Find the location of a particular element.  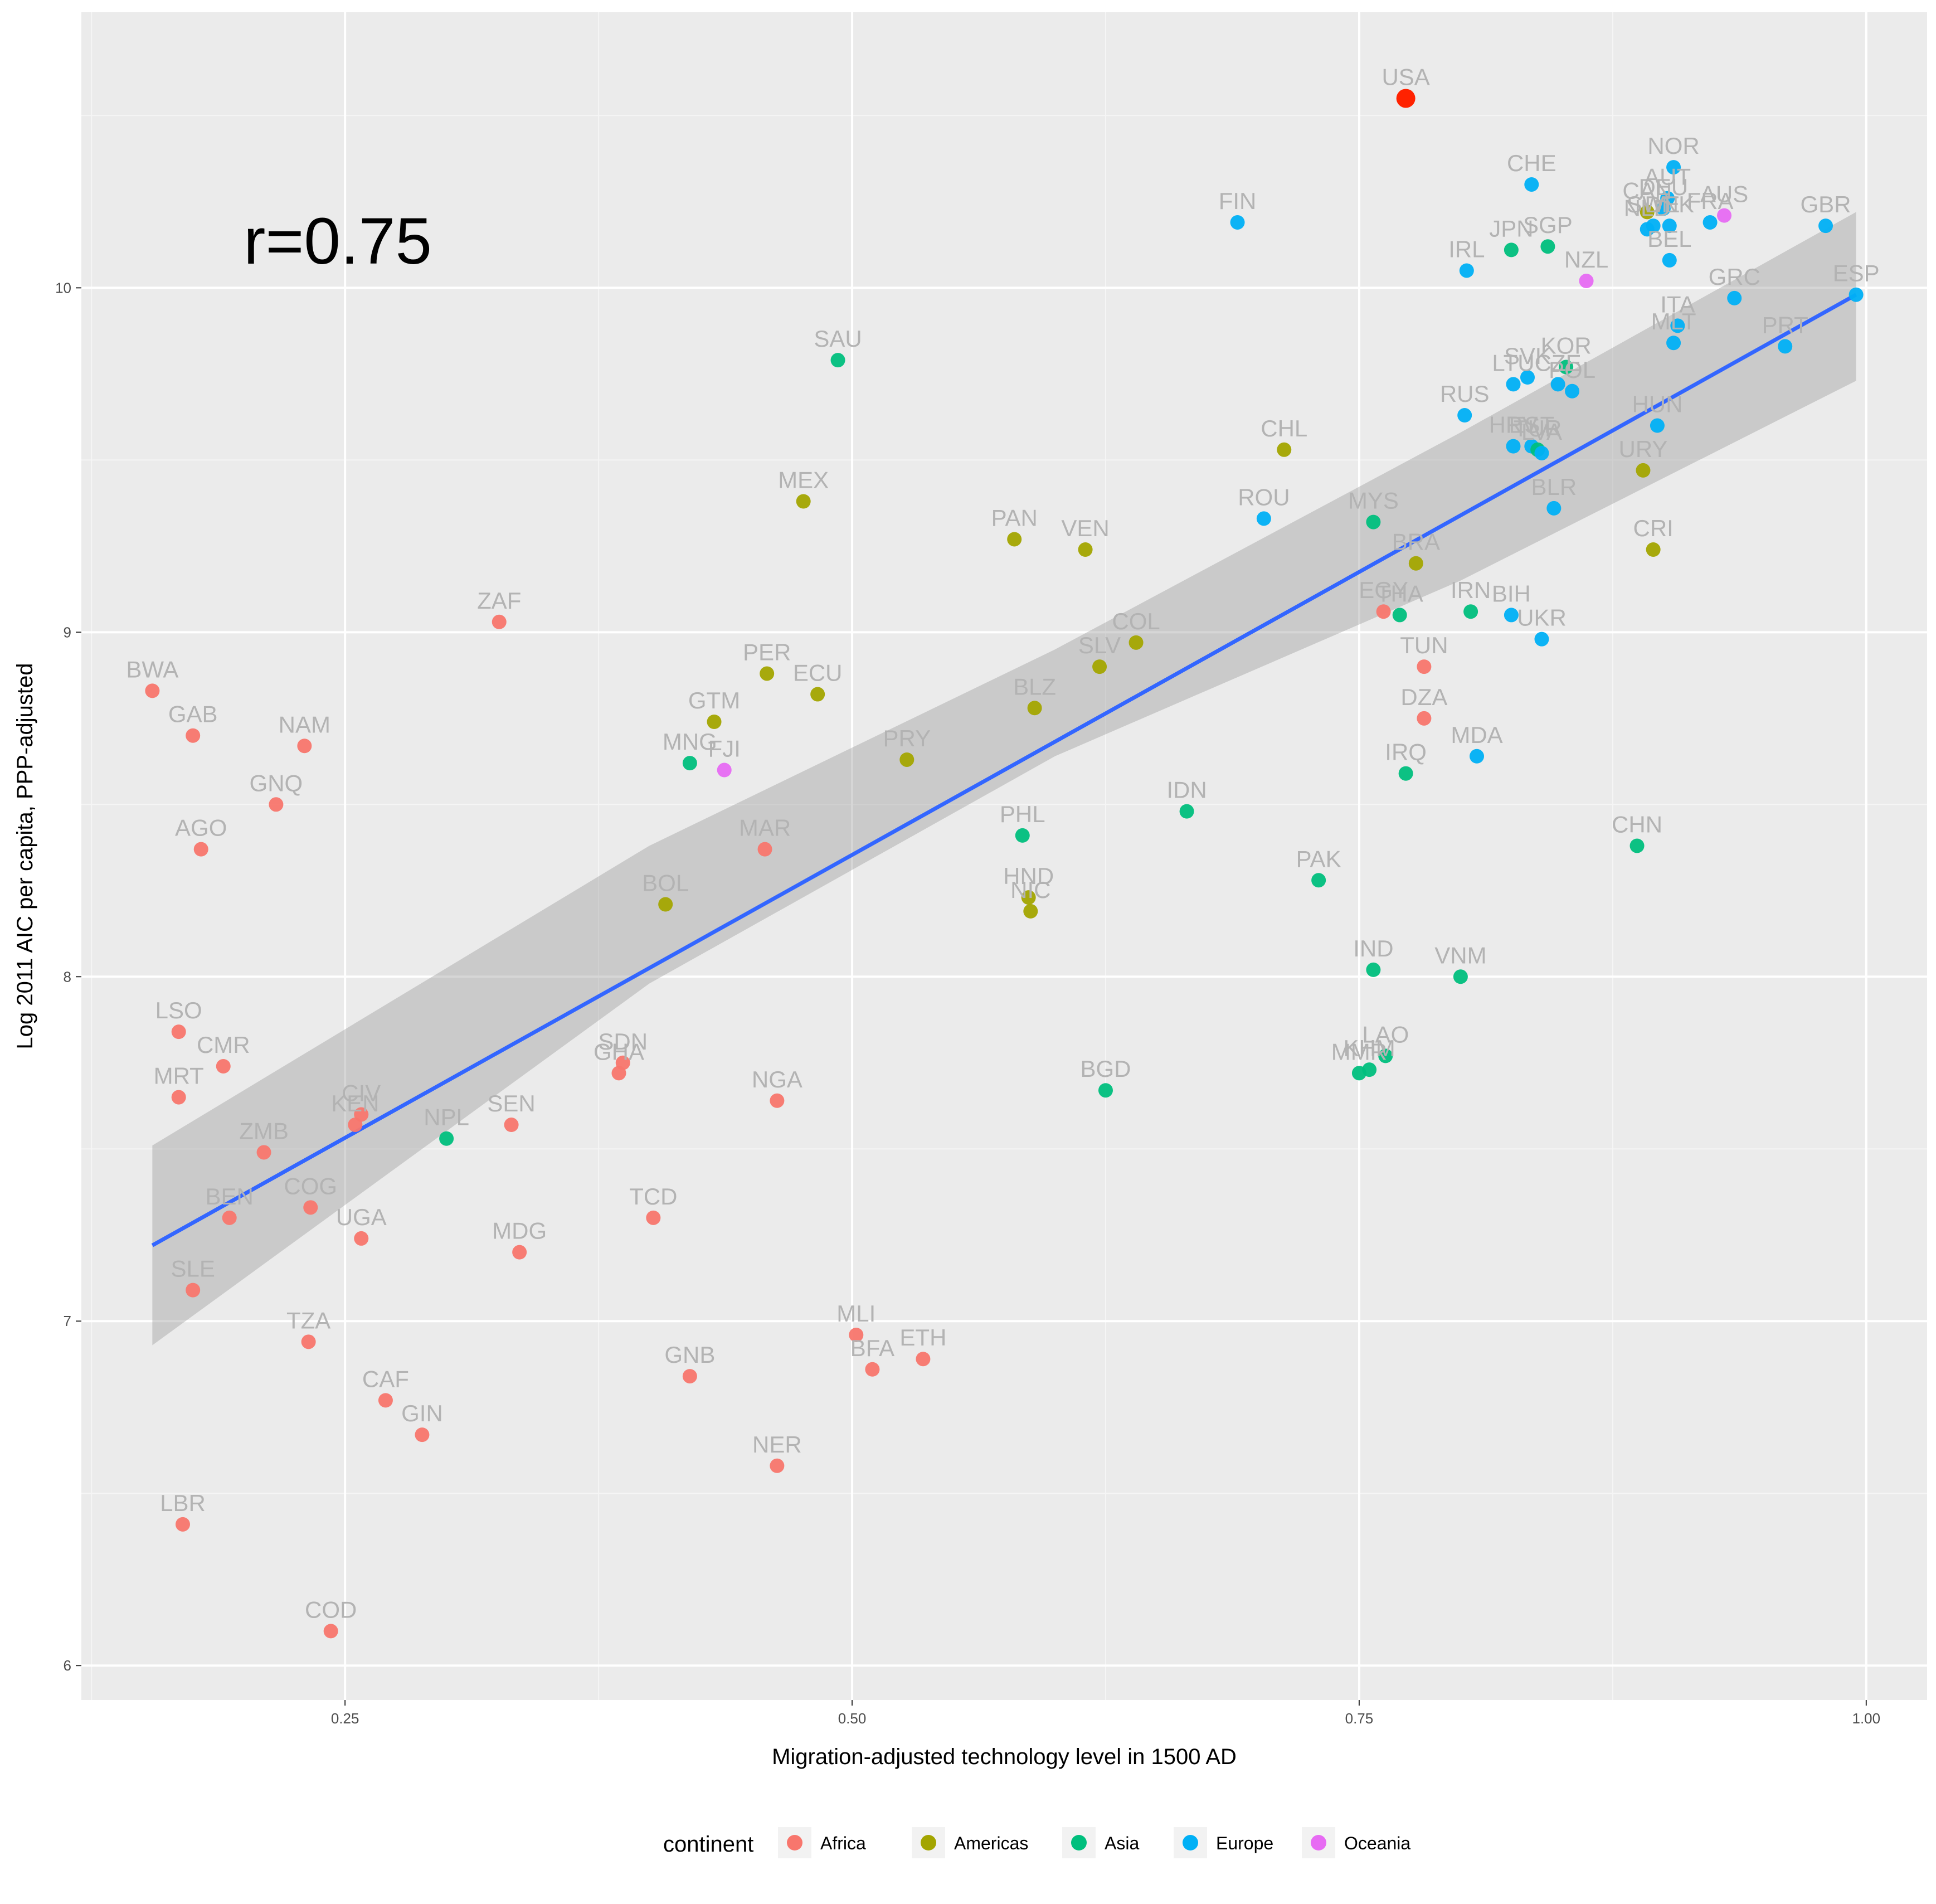

point-label-blr: BLR is located at coordinates (1554, 487).